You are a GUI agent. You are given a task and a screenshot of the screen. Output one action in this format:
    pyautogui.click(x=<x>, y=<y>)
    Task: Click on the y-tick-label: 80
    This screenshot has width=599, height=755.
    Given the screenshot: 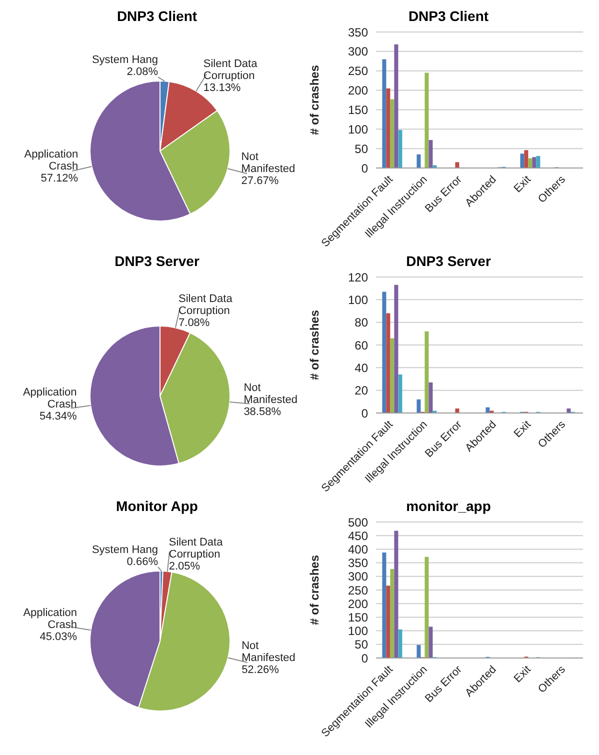 What is the action you would take?
    pyautogui.click(x=361, y=323)
    